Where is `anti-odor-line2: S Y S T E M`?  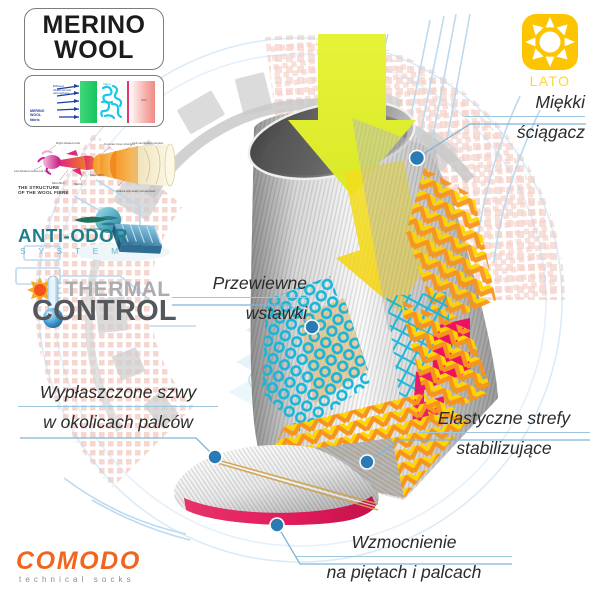 anti-odor-line2: S Y S T E M is located at coordinates (72, 251).